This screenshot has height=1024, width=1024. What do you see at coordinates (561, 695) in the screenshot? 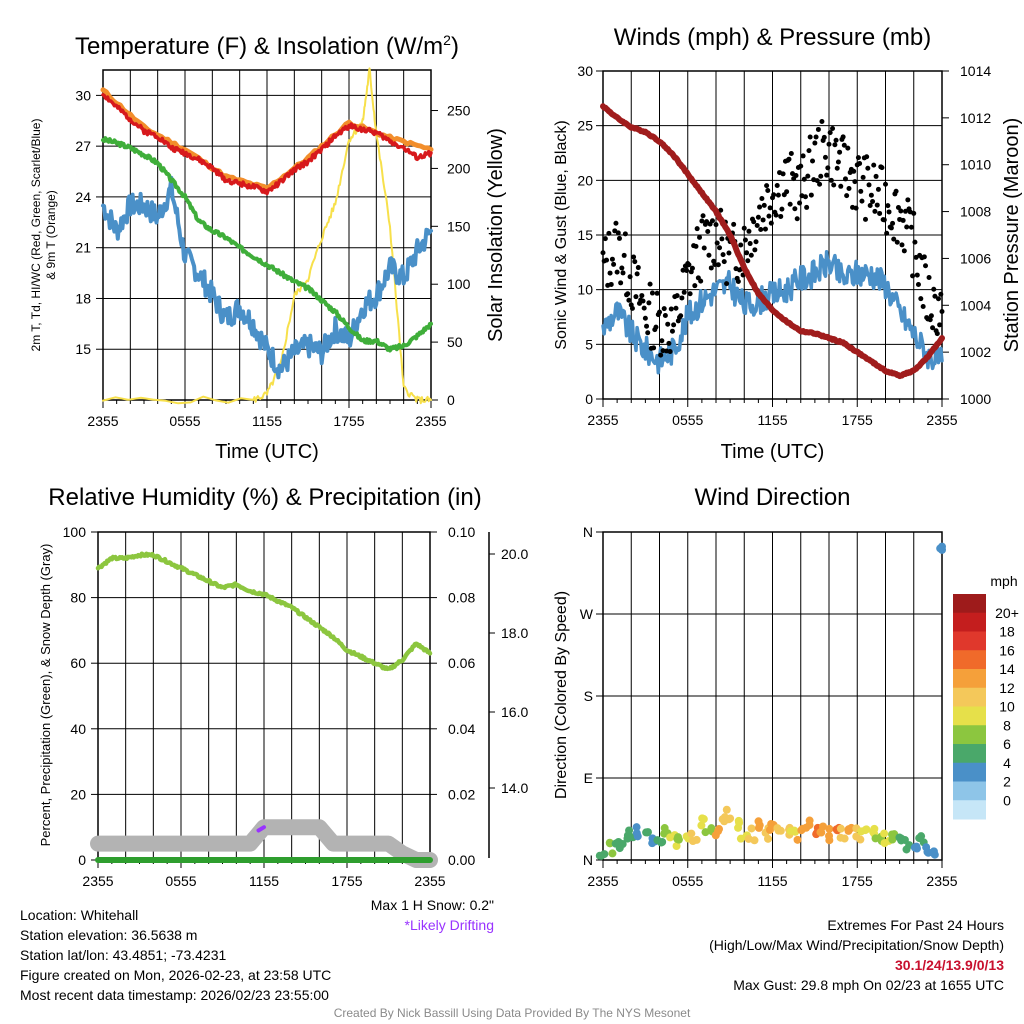
I see `y-axis-label: Direction (Colored By Speed)` at bounding box center [561, 695].